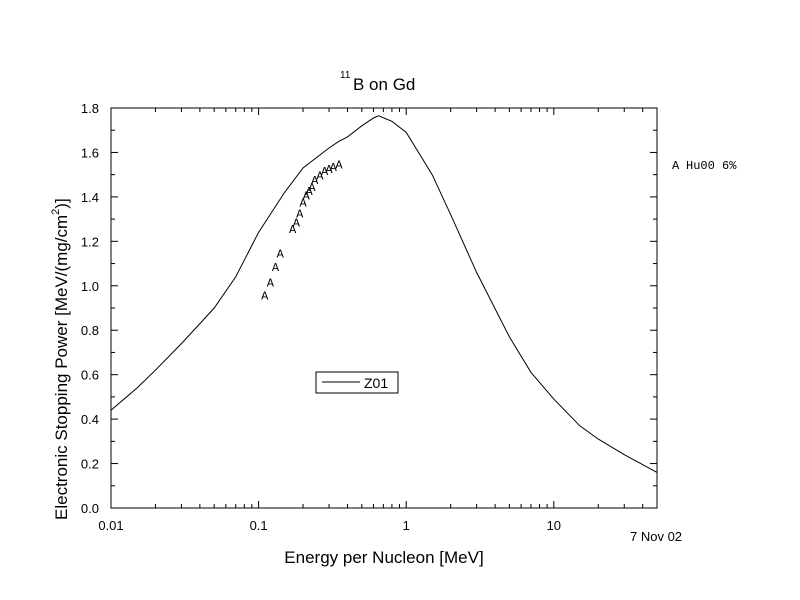 This screenshot has height=600, width=800. Describe the element at coordinates (90, 508) in the screenshot. I see `y-tick-label: 0.0` at that location.